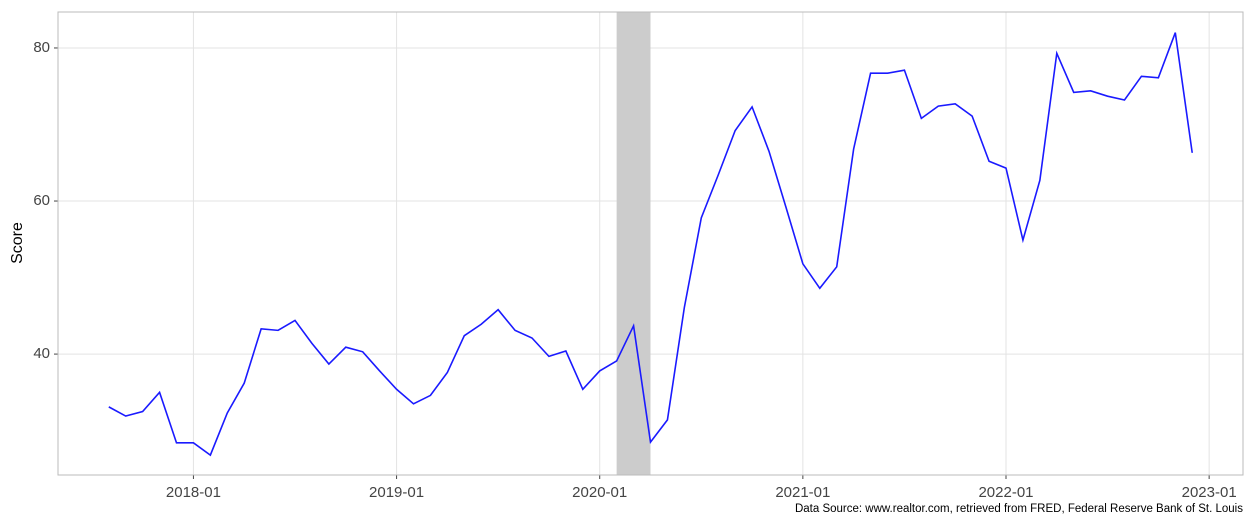 This screenshot has width=1250, height=518. Describe the element at coordinates (1209, 492) in the screenshot. I see `x-tick-label: 2023-01` at that location.